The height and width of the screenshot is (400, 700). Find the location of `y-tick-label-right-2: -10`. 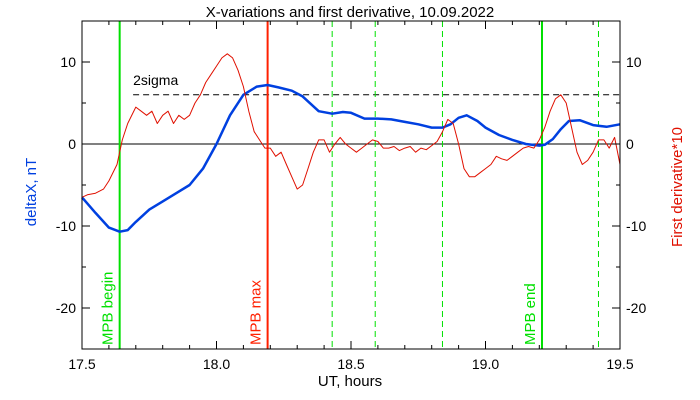

y-tick-label-right-2: -10 is located at coordinates (636, 226).